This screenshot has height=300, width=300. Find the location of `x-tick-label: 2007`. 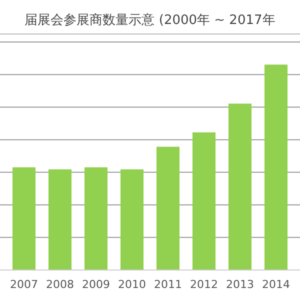

x-tick-label: 2007 is located at coordinates (24, 284).